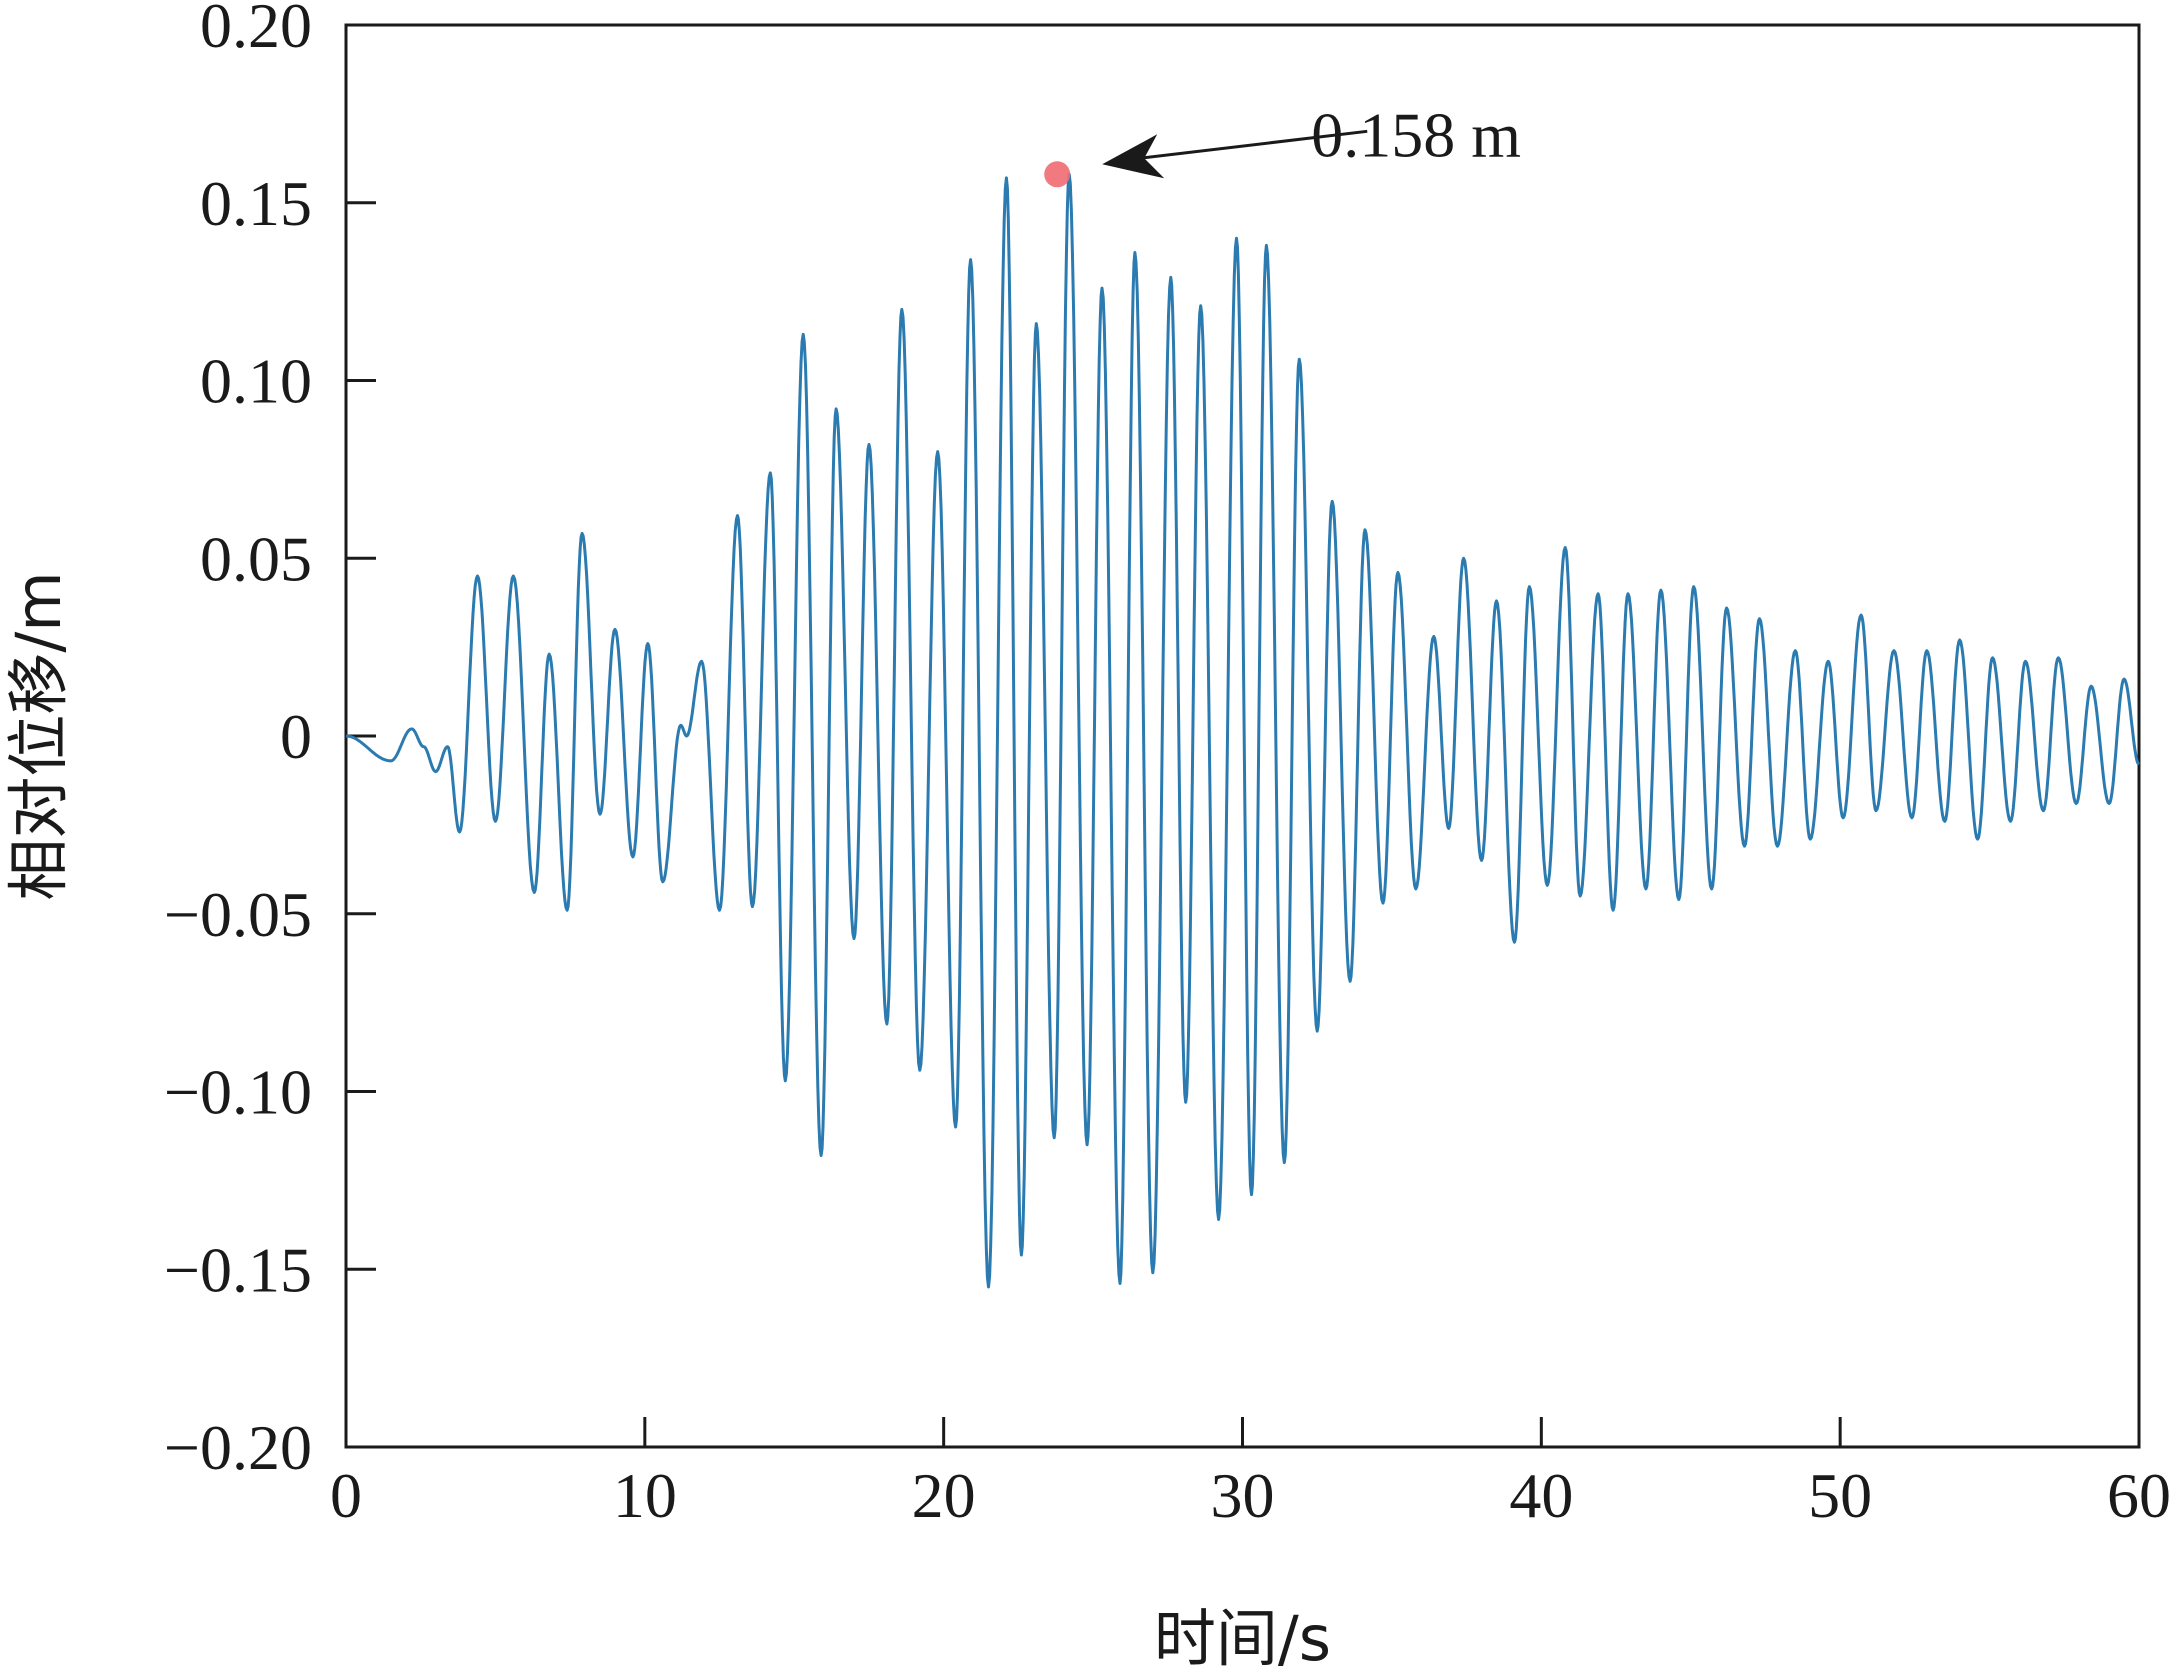 Image resolution: width=2181 pixels, height=1673 pixels. Describe the element at coordinates (1541, 1495) in the screenshot. I see `x-tick-label: 40` at that location.